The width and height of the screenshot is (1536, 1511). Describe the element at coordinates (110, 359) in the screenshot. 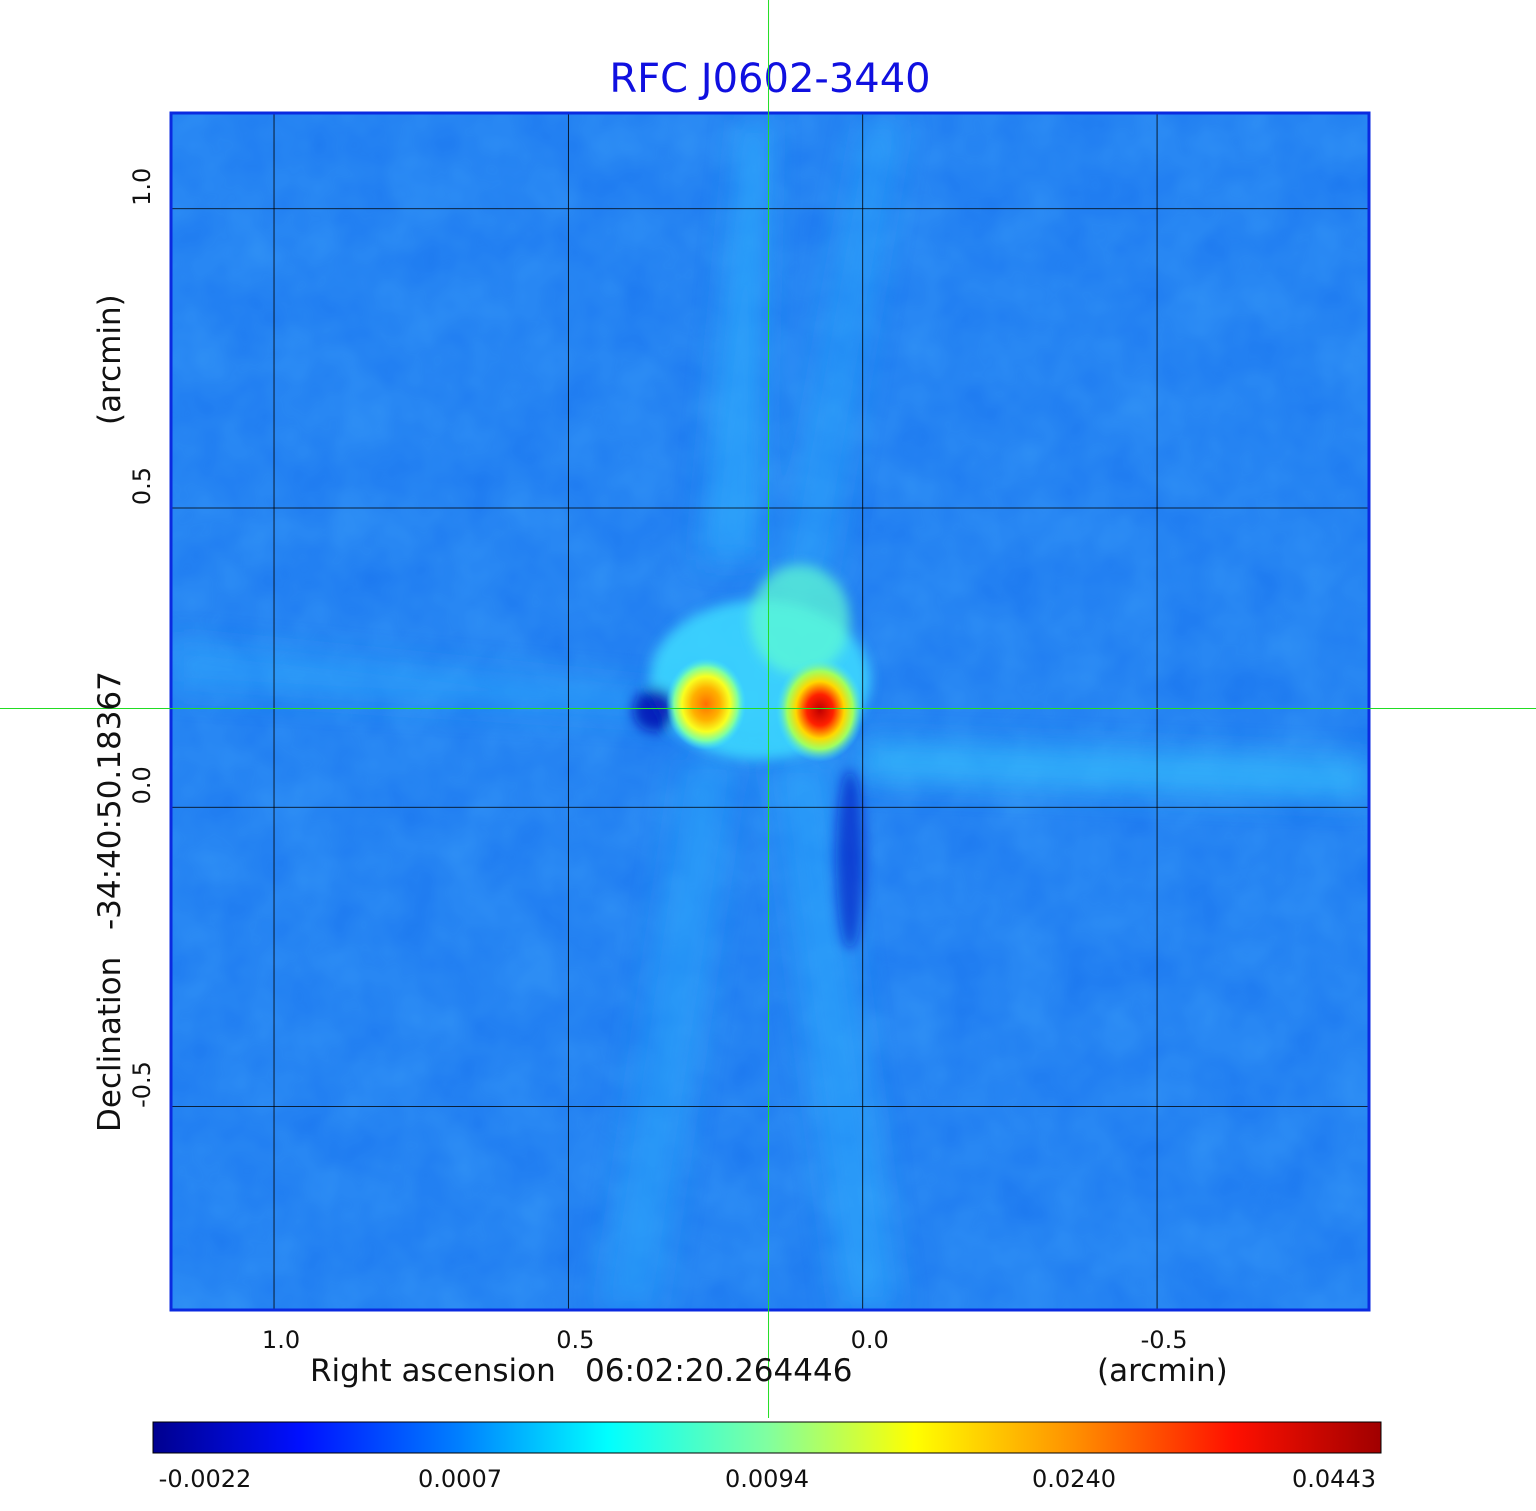

I see `y-axis-label-unit: (arcmin)` at that location.